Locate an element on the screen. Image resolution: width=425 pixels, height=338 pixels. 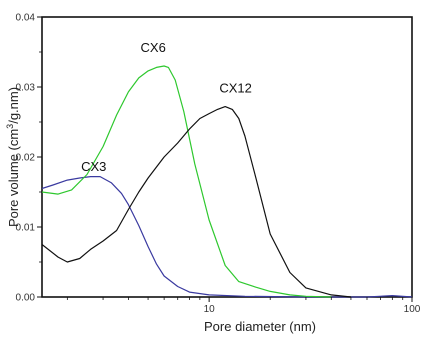
y-tick-label: 0.04 is located at coordinates (26, 18).